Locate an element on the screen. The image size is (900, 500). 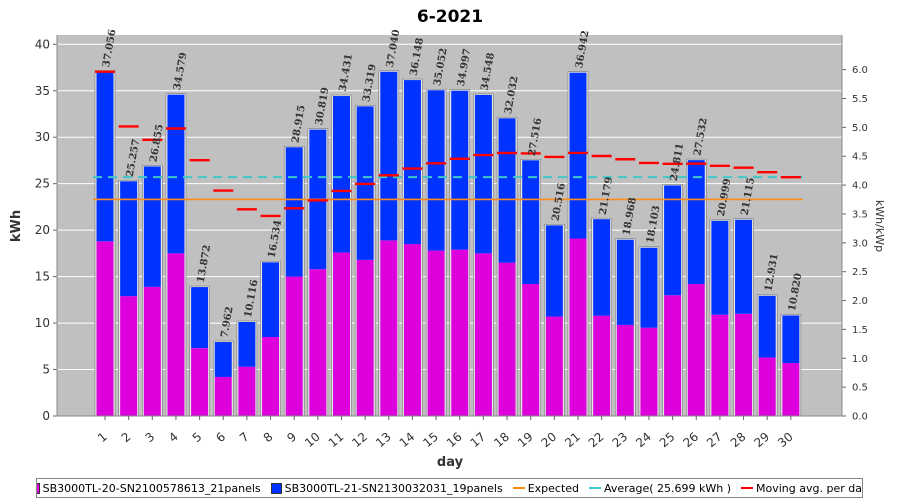
y-tick-label: 0 is located at coordinates (46, 416).